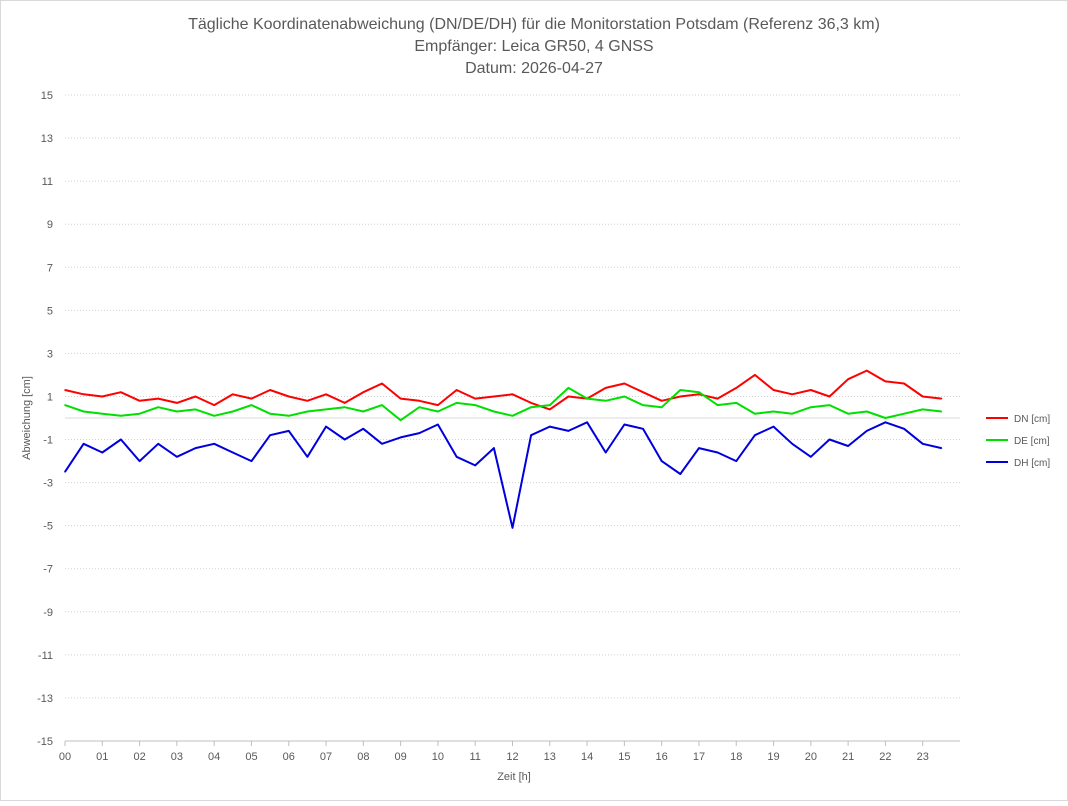 The width and height of the screenshot is (1068, 806). I want to click on y-tick-label: 5, so click(50, 311).